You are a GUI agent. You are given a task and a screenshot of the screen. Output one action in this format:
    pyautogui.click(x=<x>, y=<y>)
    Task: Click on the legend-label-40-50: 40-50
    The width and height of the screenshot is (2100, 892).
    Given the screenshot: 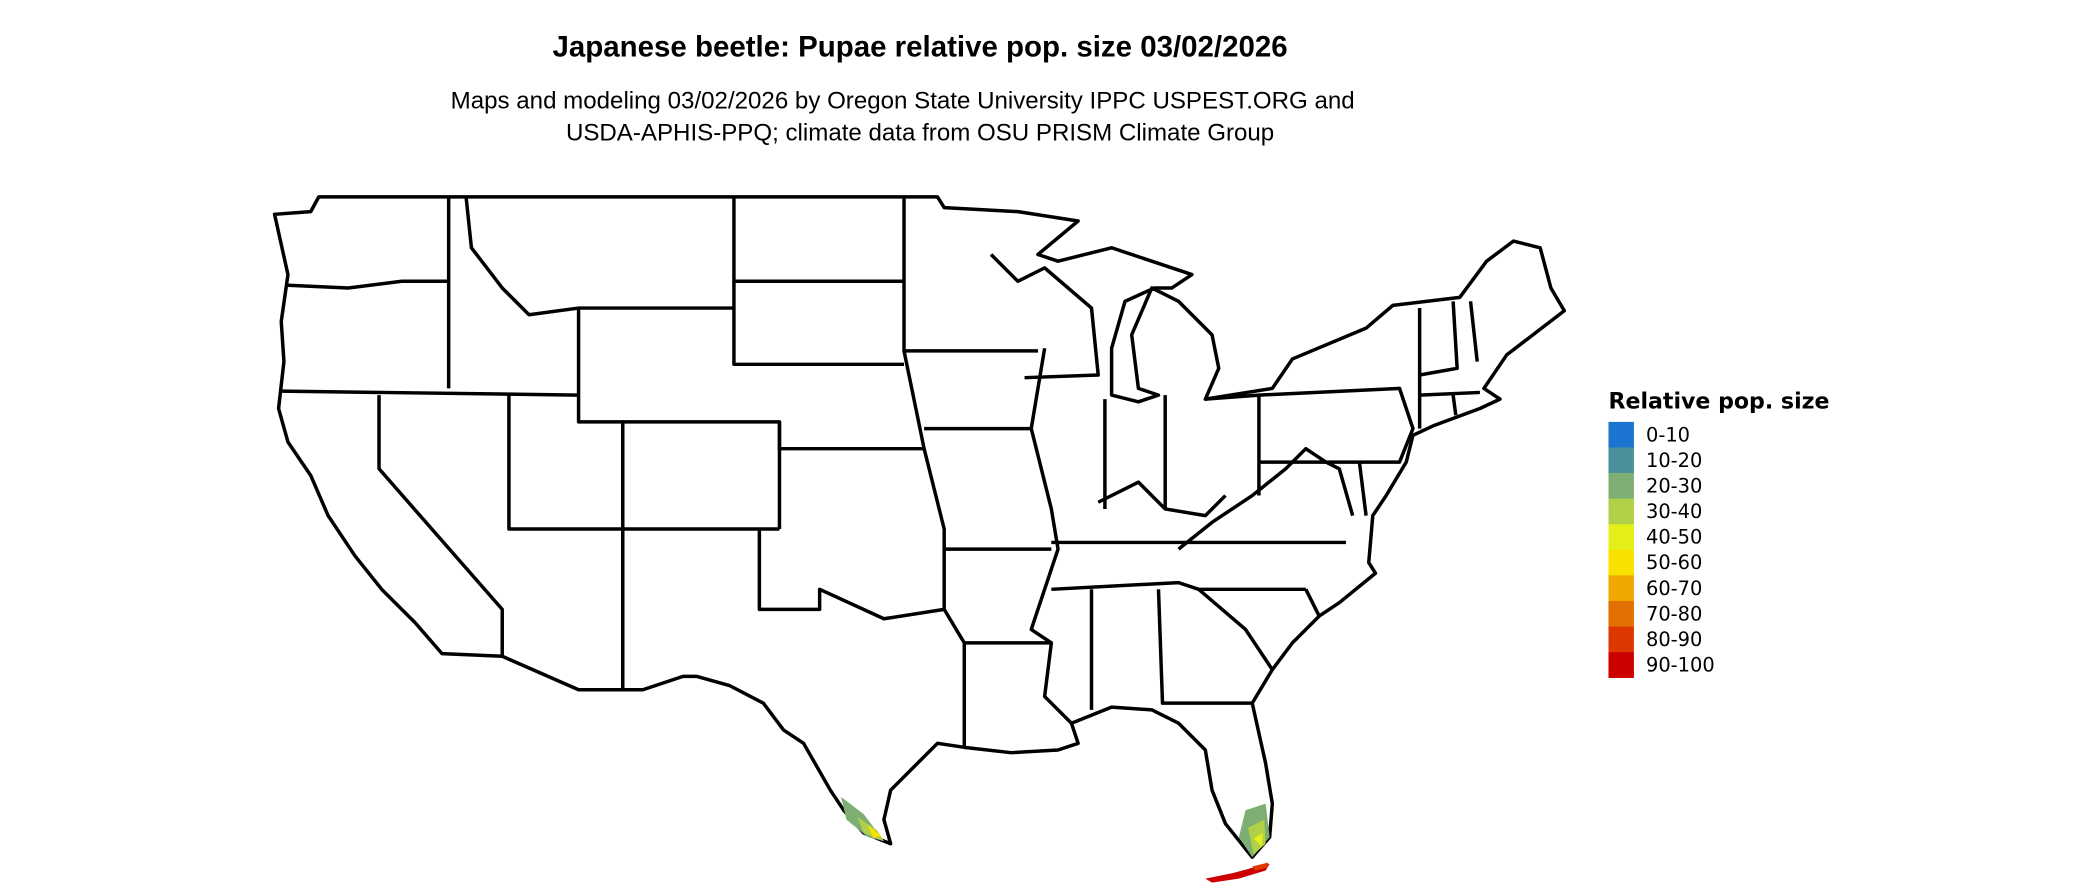 What is the action you would take?
    pyautogui.click(x=1674, y=537)
    